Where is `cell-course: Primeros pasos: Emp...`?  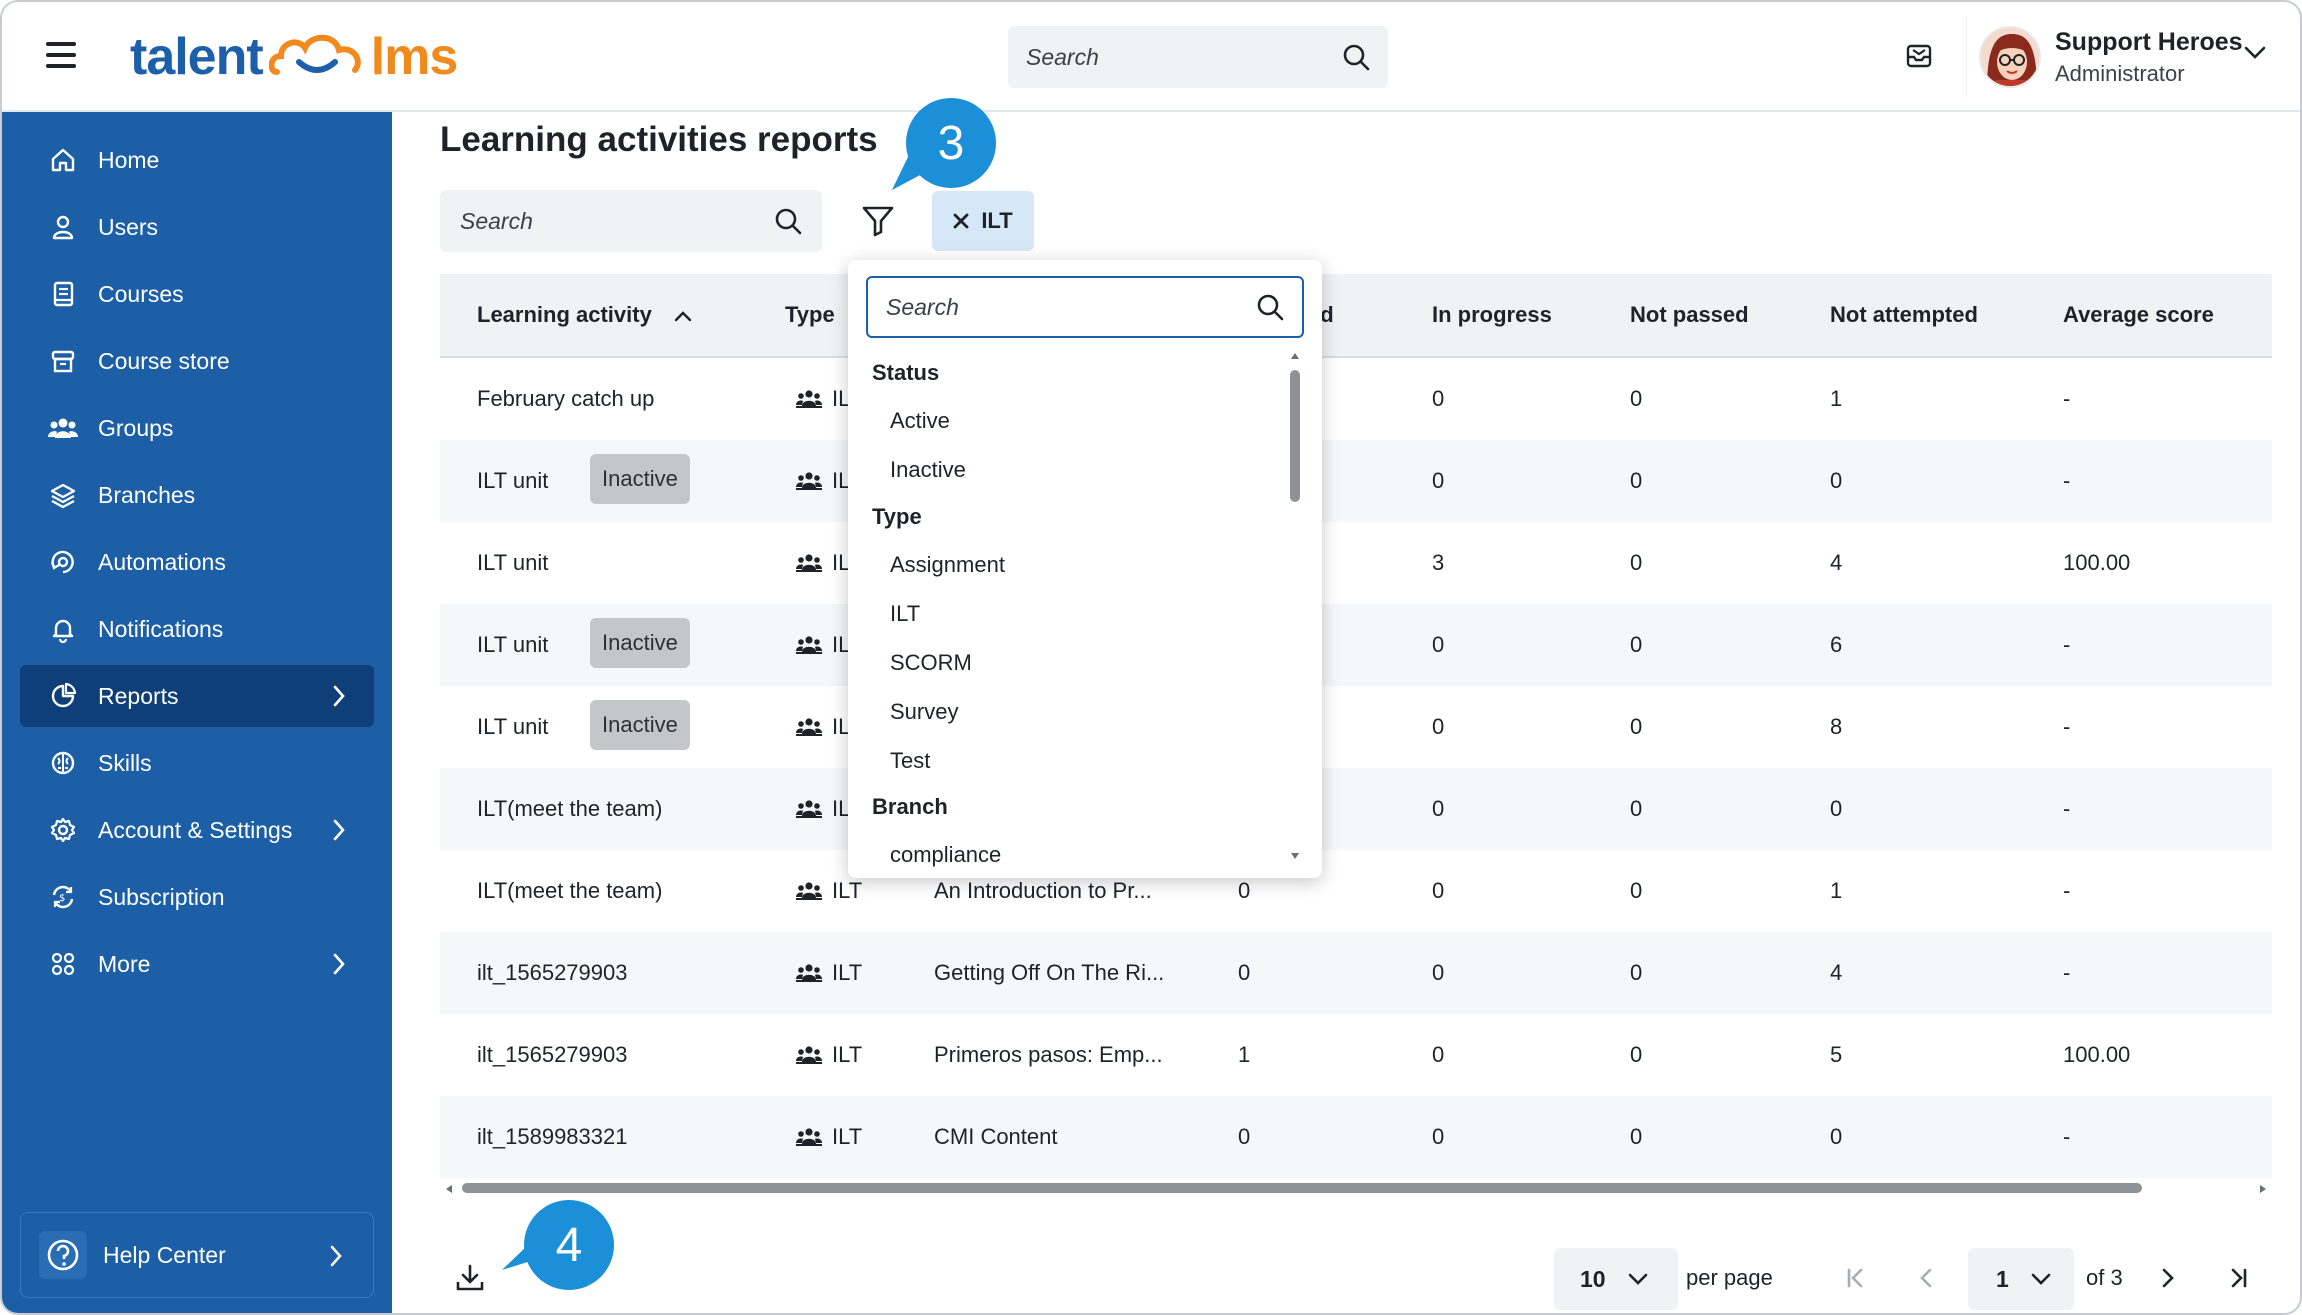 cell-course: Primeros pasos: Emp... is located at coordinates (1048, 1054).